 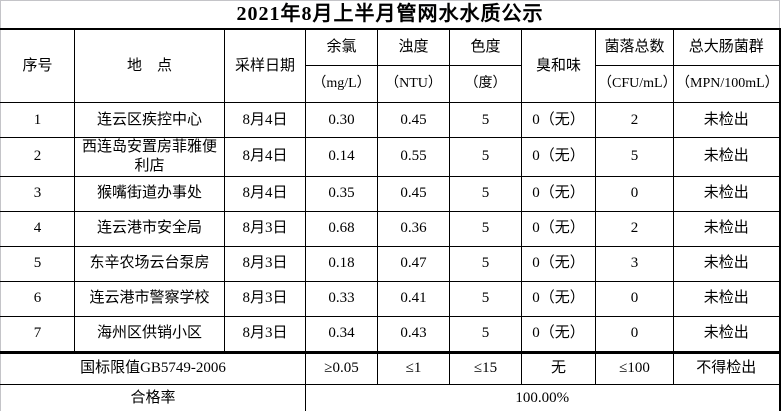 What do you see at coordinates (149, 65) in the screenshot?
I see `header-location: 地 点` at bounding box center [149, 65].